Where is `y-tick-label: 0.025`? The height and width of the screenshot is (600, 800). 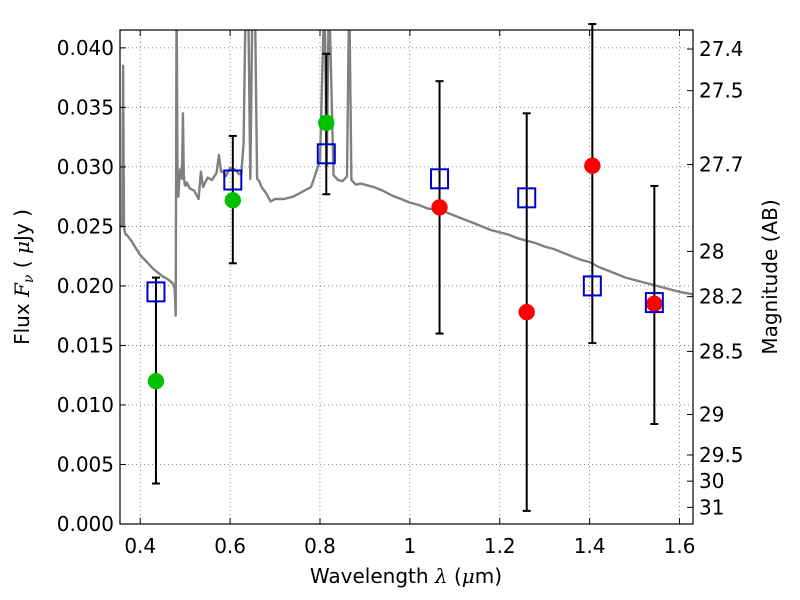
y-tick-label: 0.025 is located at coordinates (85, 226).